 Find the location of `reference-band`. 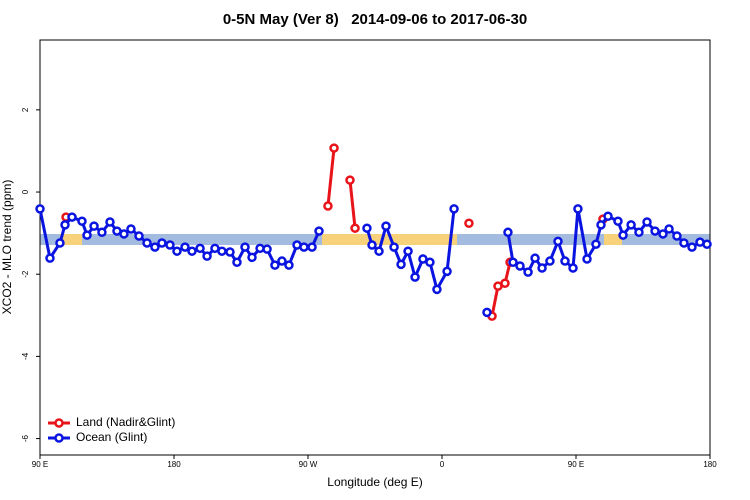

reference-band is located at coordinates (375, 239).